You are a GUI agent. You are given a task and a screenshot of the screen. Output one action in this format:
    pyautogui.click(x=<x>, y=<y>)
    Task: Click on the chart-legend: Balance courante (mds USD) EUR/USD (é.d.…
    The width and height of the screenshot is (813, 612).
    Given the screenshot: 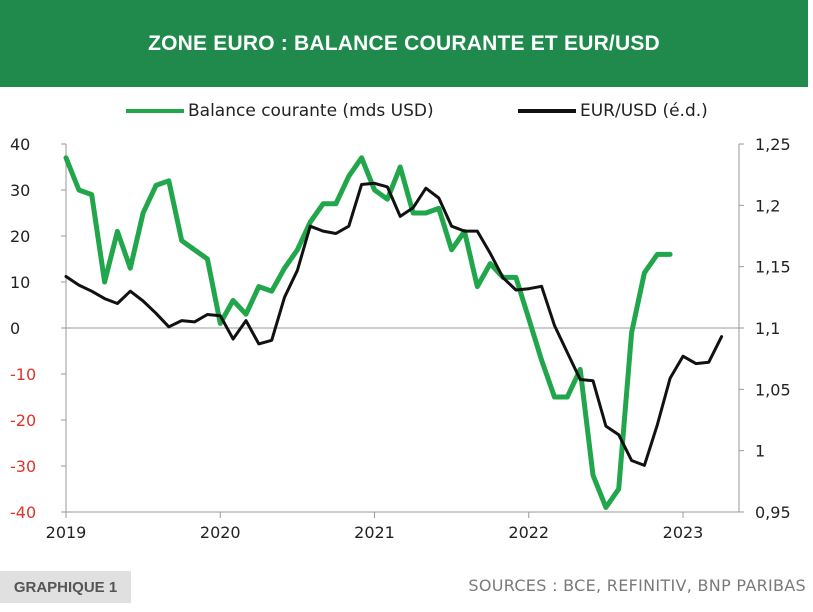 What is the action you would take?
    pyautogui.click(x=404, y=111)
    